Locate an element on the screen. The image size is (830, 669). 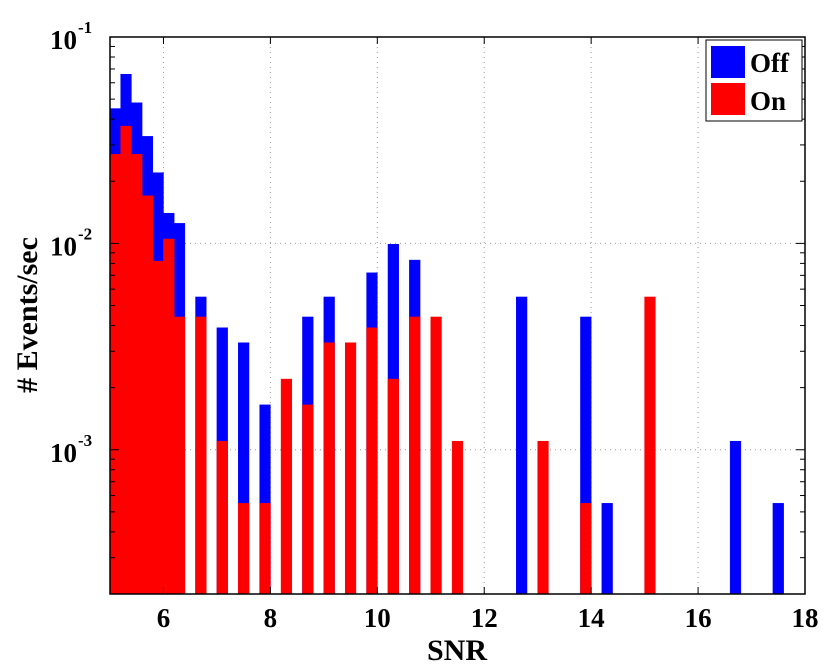
legend-label-on: On is located at coordinates (768, 101).